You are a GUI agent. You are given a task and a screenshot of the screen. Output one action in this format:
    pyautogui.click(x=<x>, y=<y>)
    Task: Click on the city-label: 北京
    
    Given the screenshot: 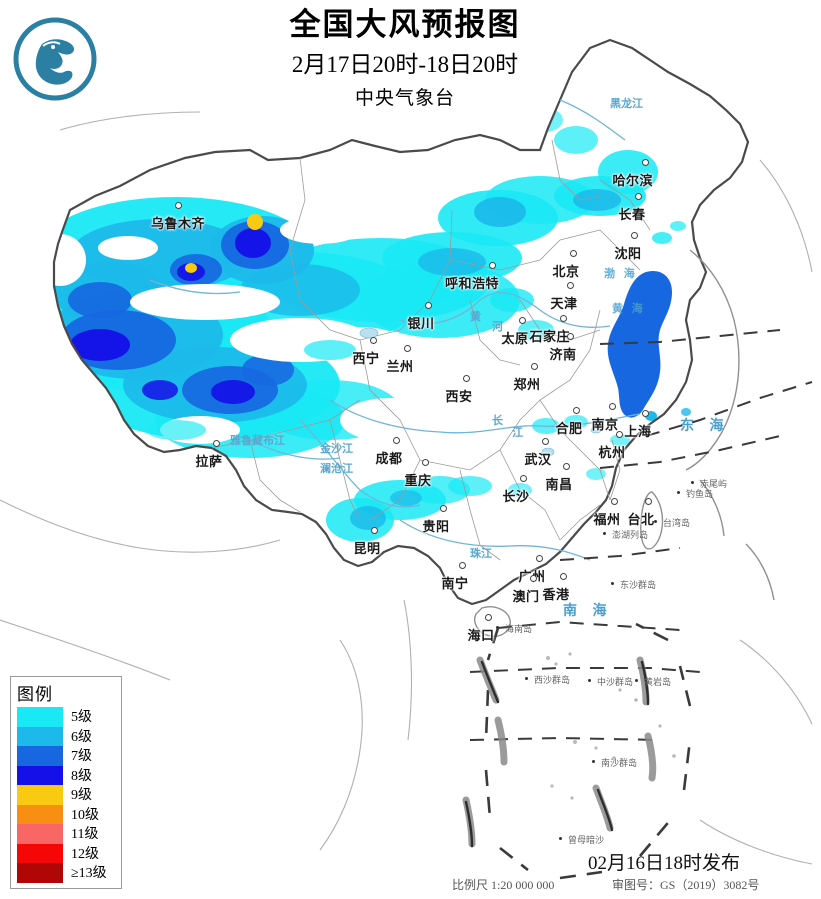 What is the action you would take?
    pyautogui.click(x=566, y=271)
    